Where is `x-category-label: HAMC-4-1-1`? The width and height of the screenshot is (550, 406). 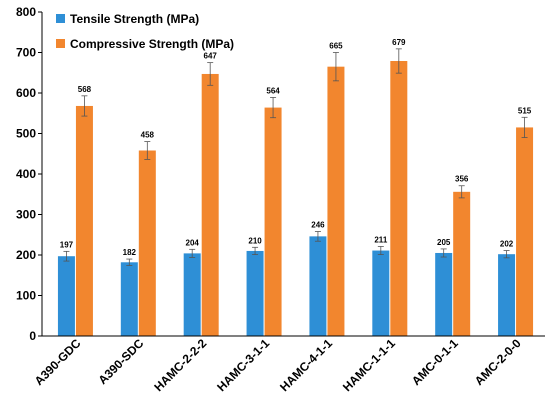
x-category-label: HAMC-4-1-1 is located at coordinates (306, 365).